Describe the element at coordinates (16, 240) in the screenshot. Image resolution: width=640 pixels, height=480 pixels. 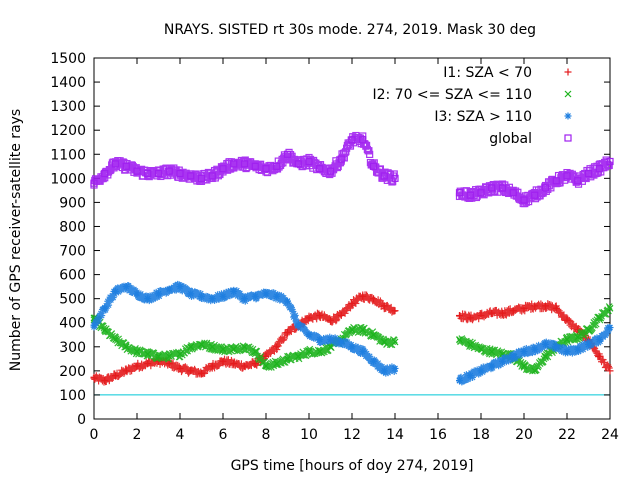
I see `y-axis-label: Number of GPS receiver-satellite rays` at that location.